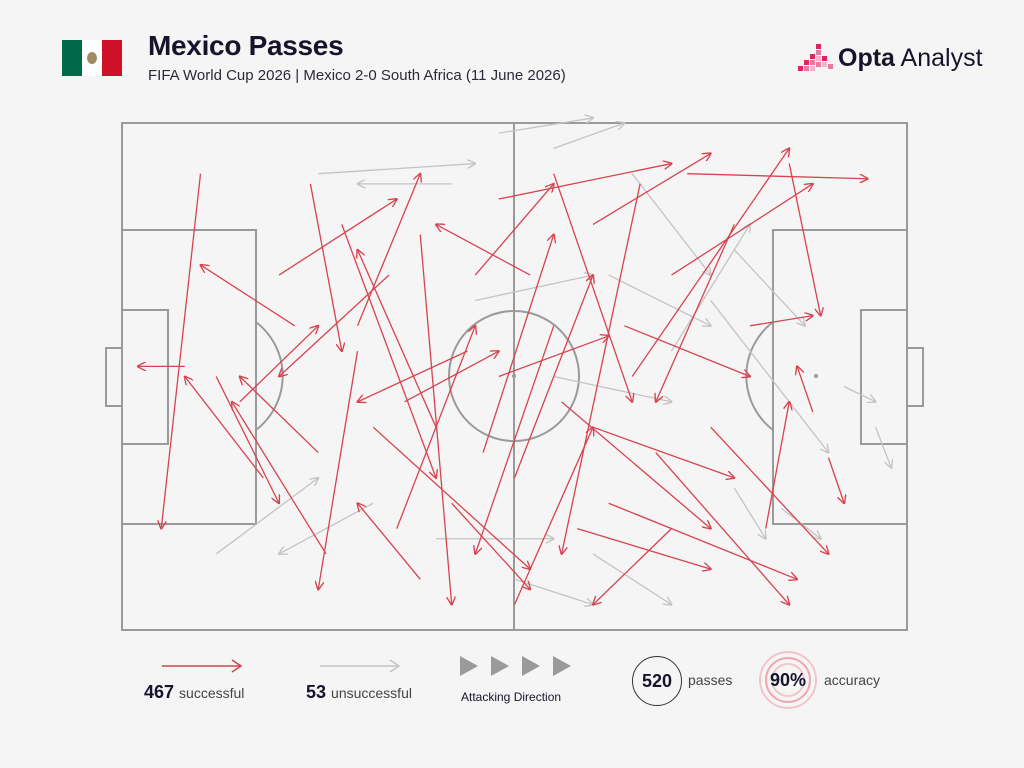 The width and height of the screenshot is (1024, 768). Describe the element at coordinates (840, 377) in the screenshot. I see `right-penalty-area` at that location.